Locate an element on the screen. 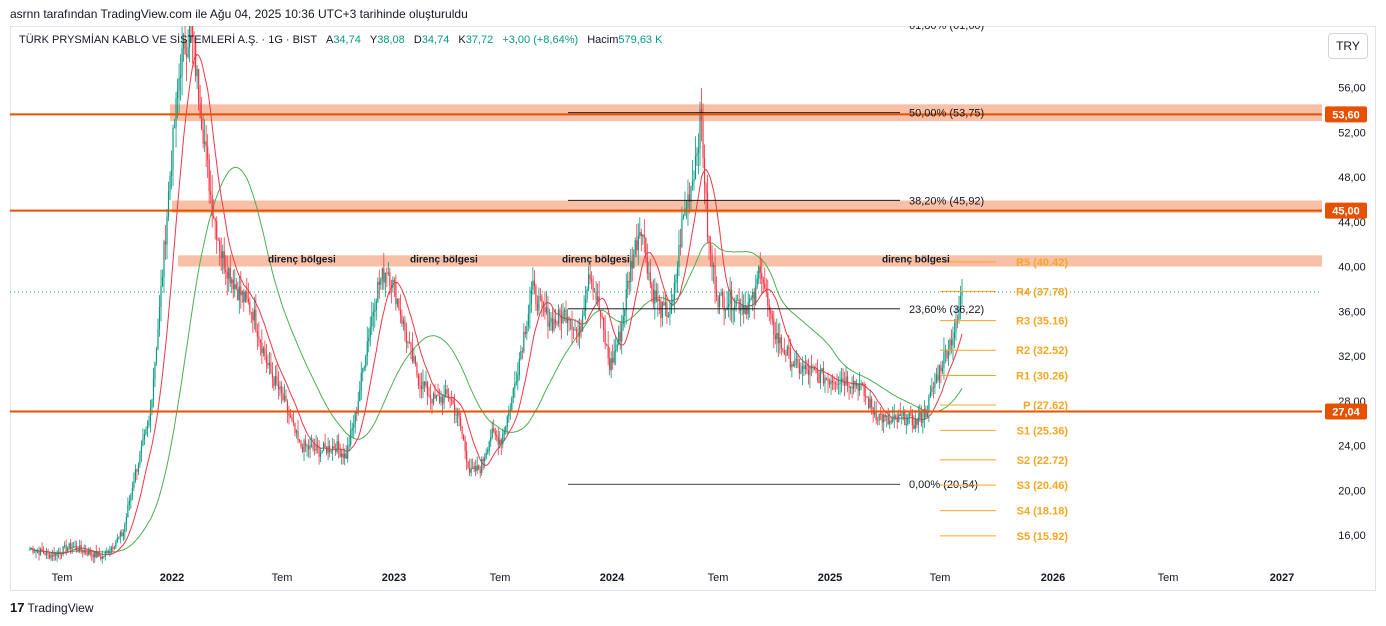 The width and height of the screenshot is (1386, 626). volume-label: Hacim is located at coordinates (603, 40).